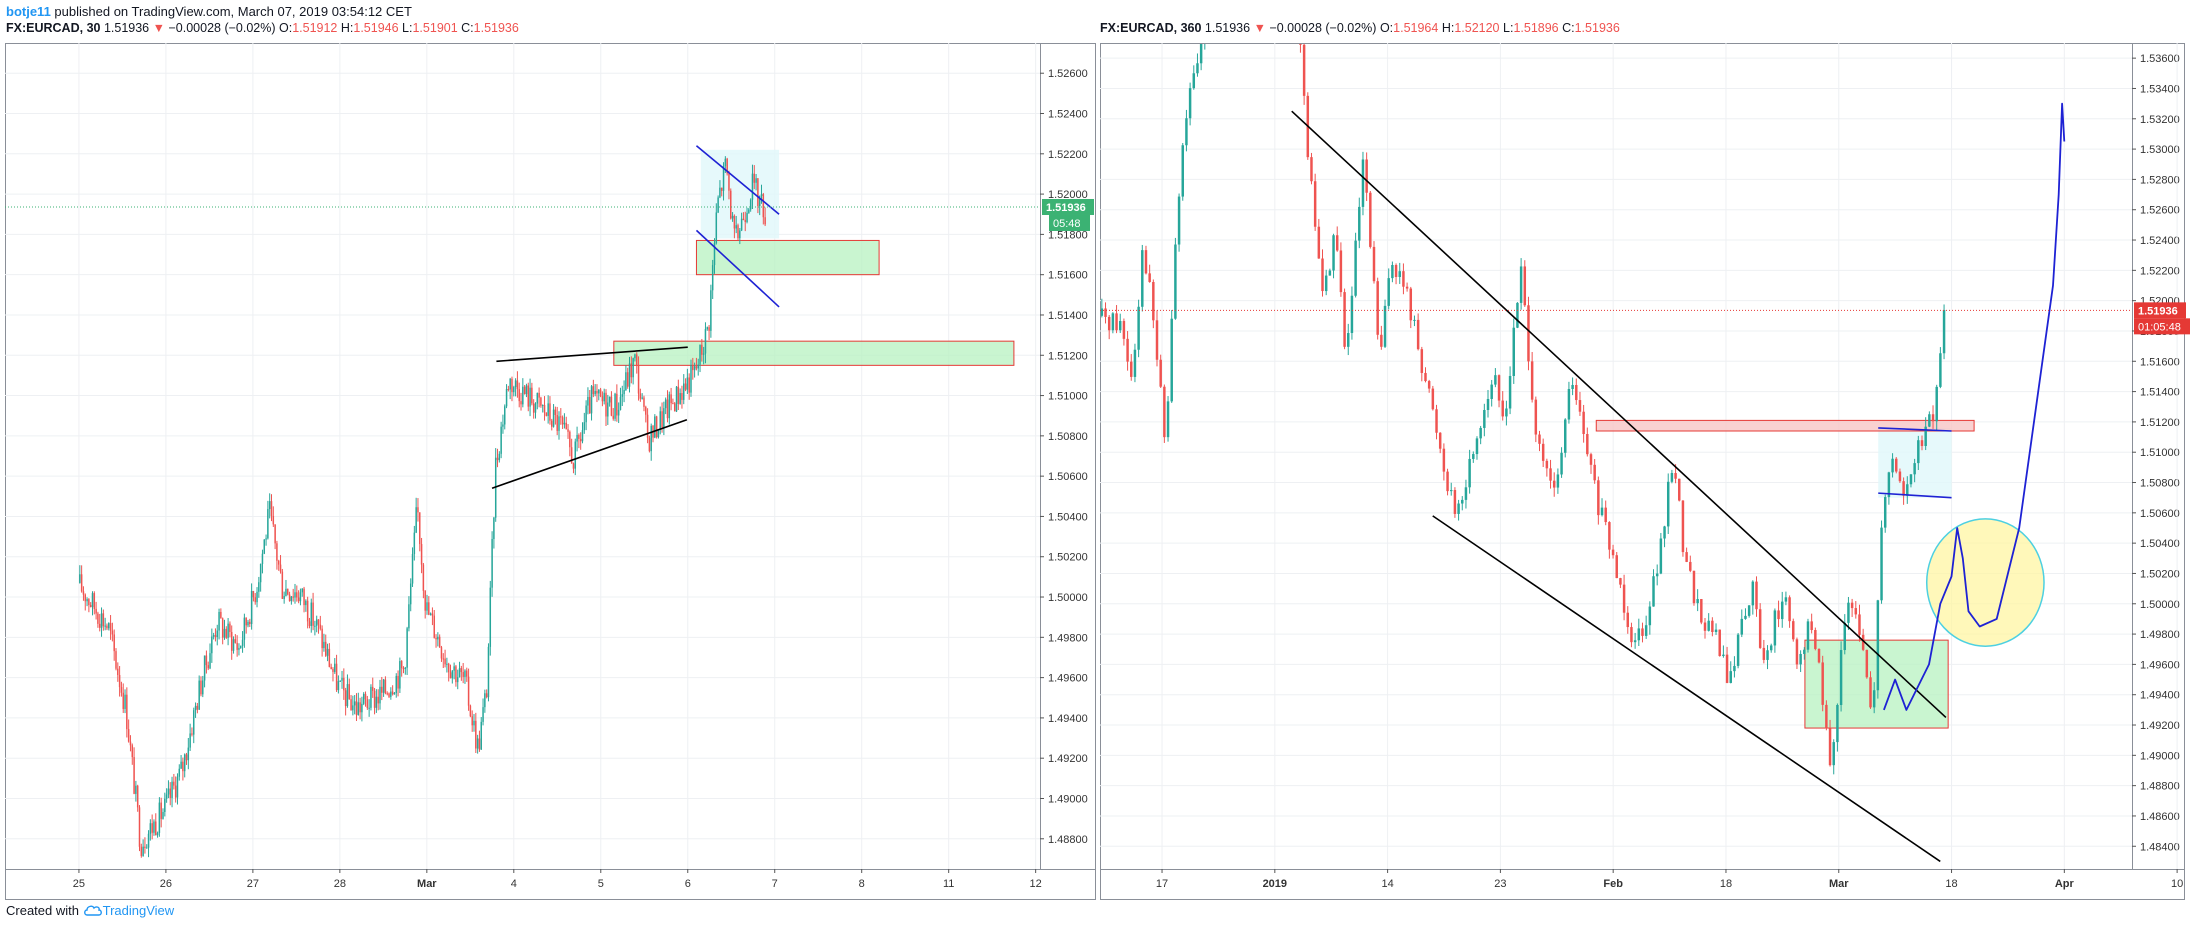 The width and height of the screenshot is (2194, 930). Describe the element at coordinates (1416, 28) in the screenshot. I see `right-open: 1.51964` at that location.